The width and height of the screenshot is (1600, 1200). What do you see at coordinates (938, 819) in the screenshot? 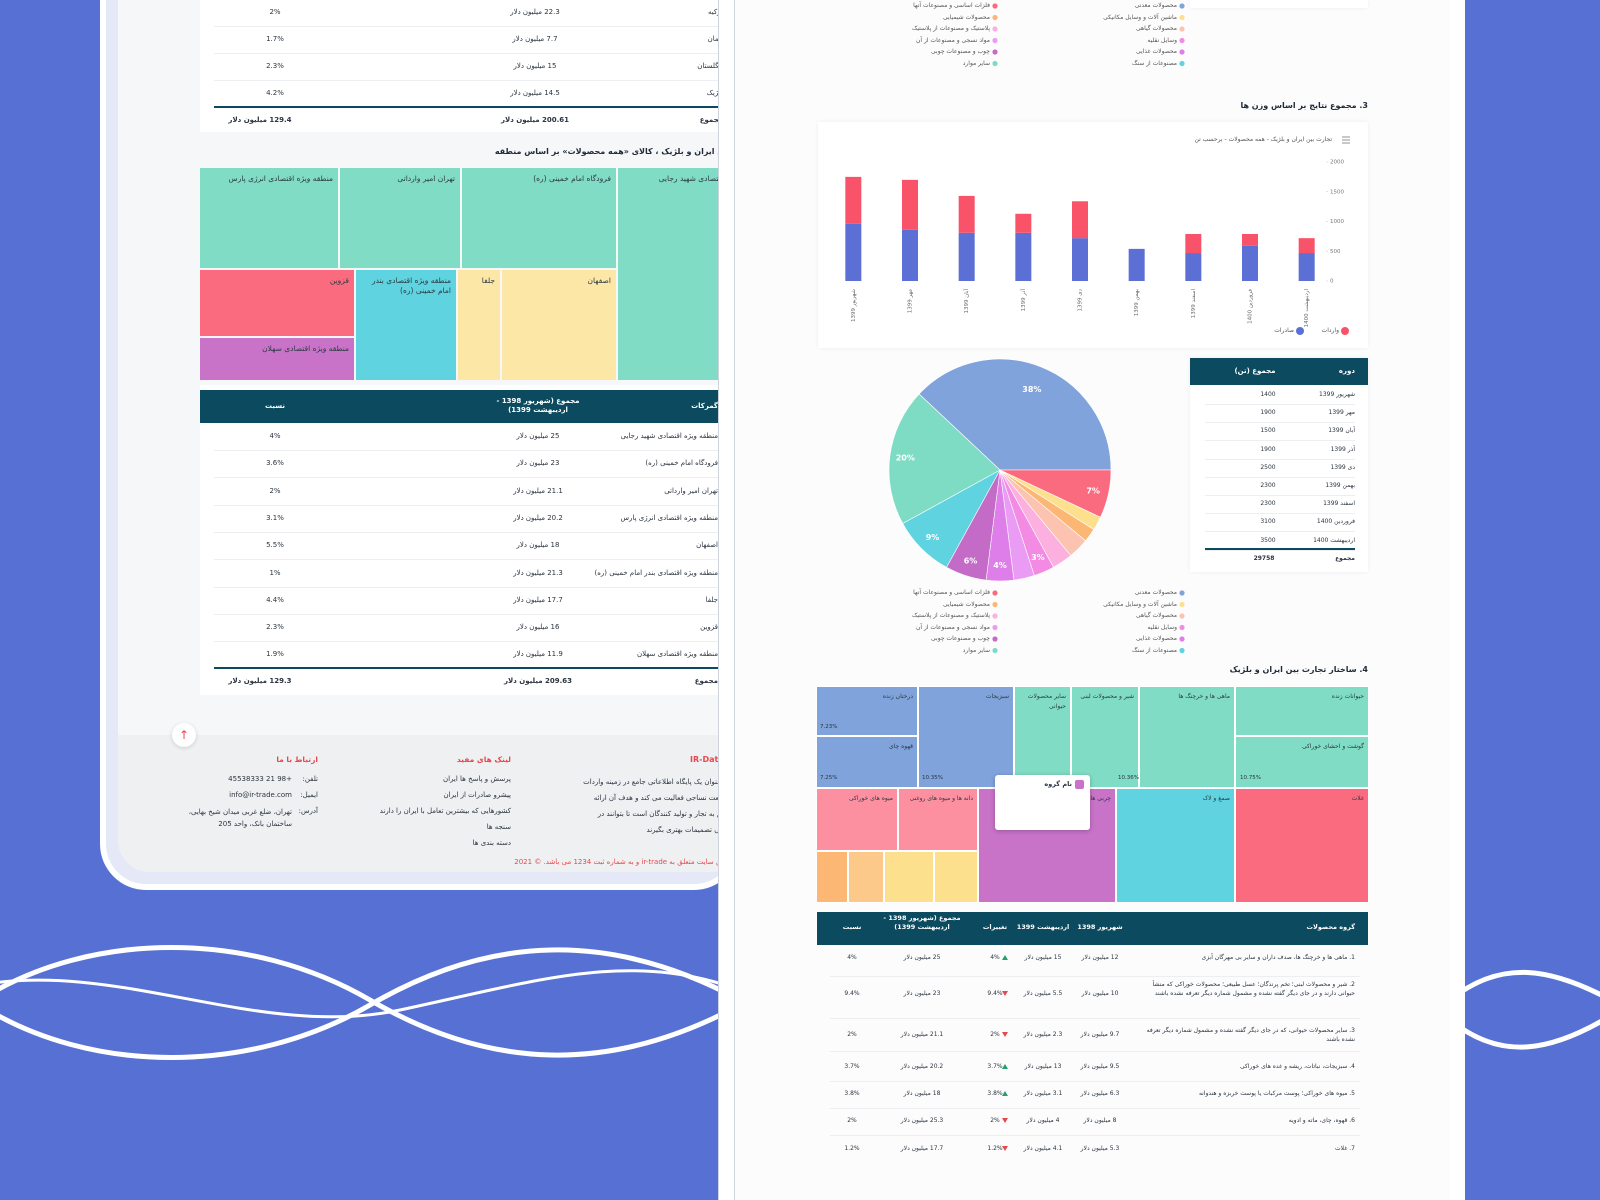
I see `treemap-cell: دانه ها و میوه های روغنی` at bounding box center [938, 819].